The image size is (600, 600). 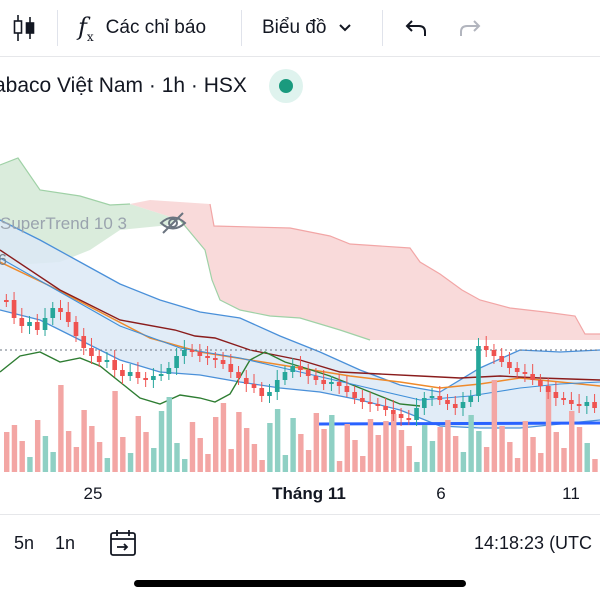 I want to click on range-5d-button: 5n, so click(x=24, y=542).